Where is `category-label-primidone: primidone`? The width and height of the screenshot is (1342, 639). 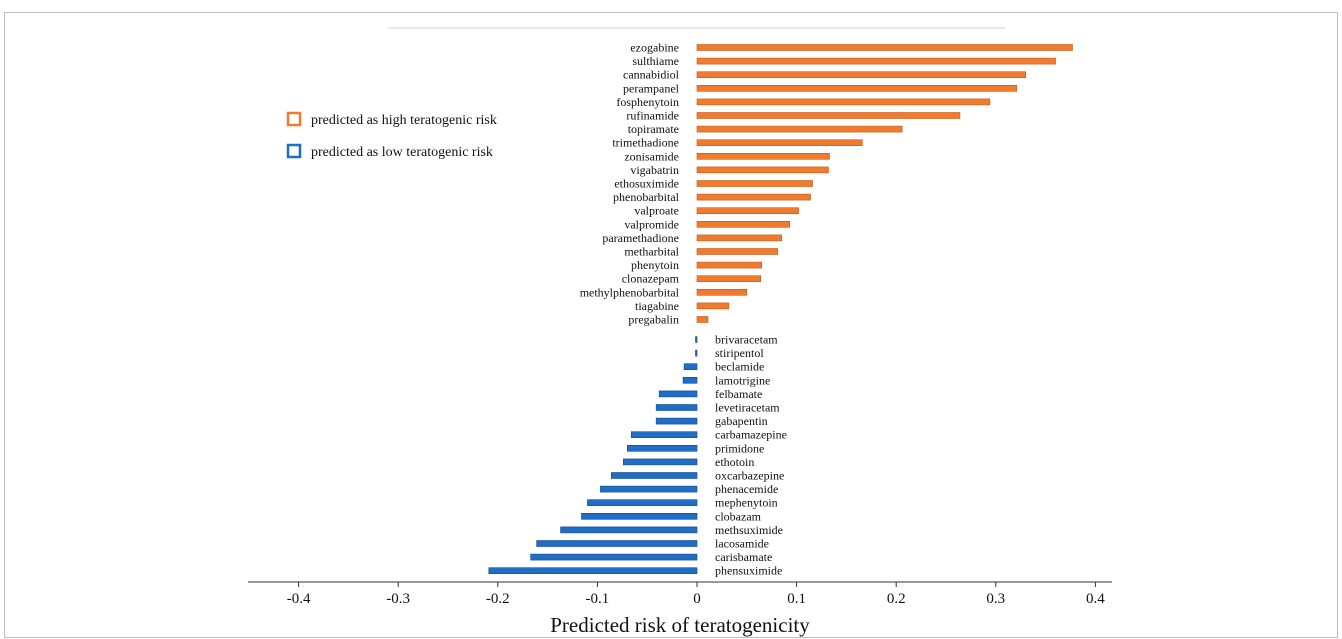
category-label-primidone: primidone is located at coordinates (739, 448).